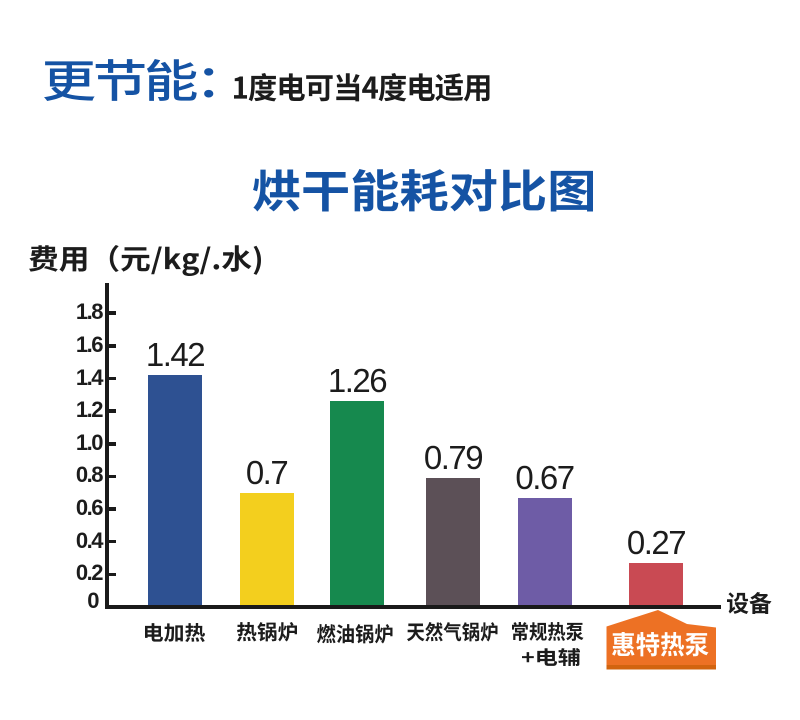 The height and width of the screenshot is (720, 800). Describe the element at coordinates (354, 633) in the screenshot. I see `category-label-3-glyphs` at that location.